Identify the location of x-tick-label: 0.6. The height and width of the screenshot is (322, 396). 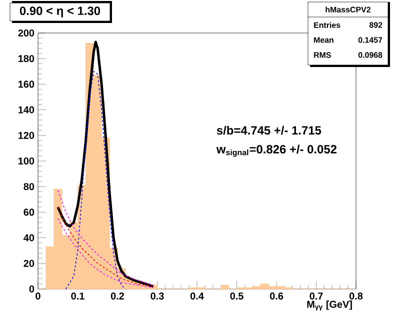
(277, 296).